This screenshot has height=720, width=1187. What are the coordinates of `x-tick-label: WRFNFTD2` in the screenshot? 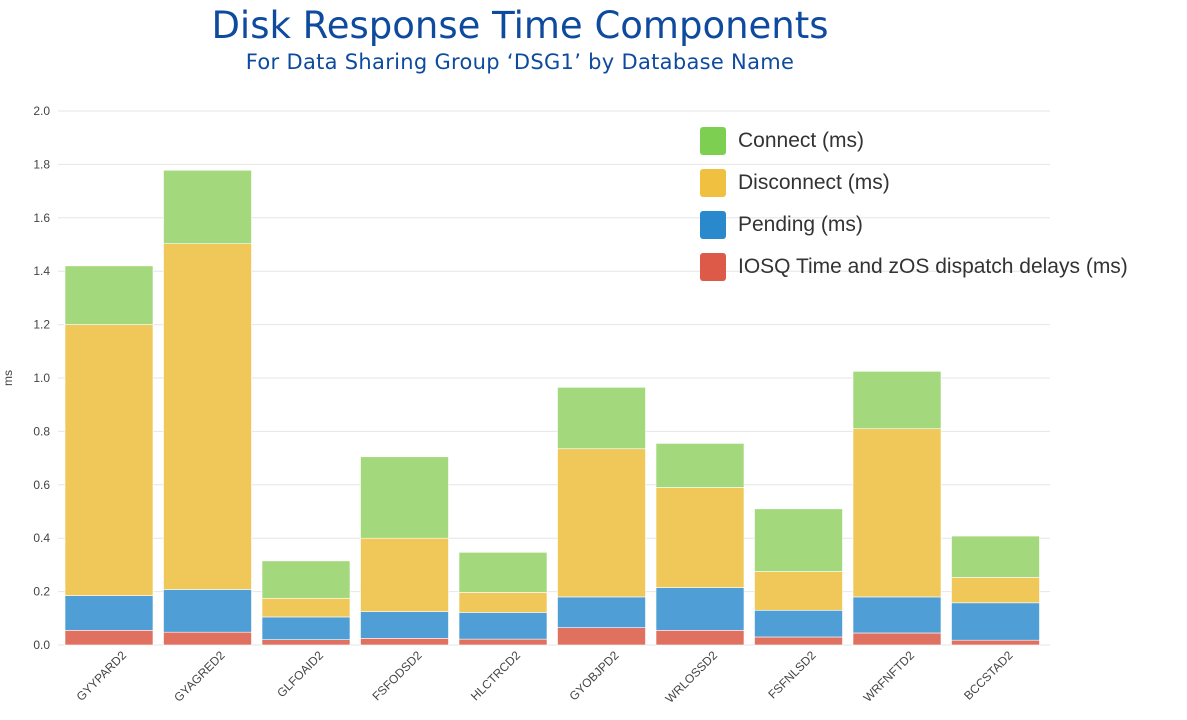 It's located at (889, 676).